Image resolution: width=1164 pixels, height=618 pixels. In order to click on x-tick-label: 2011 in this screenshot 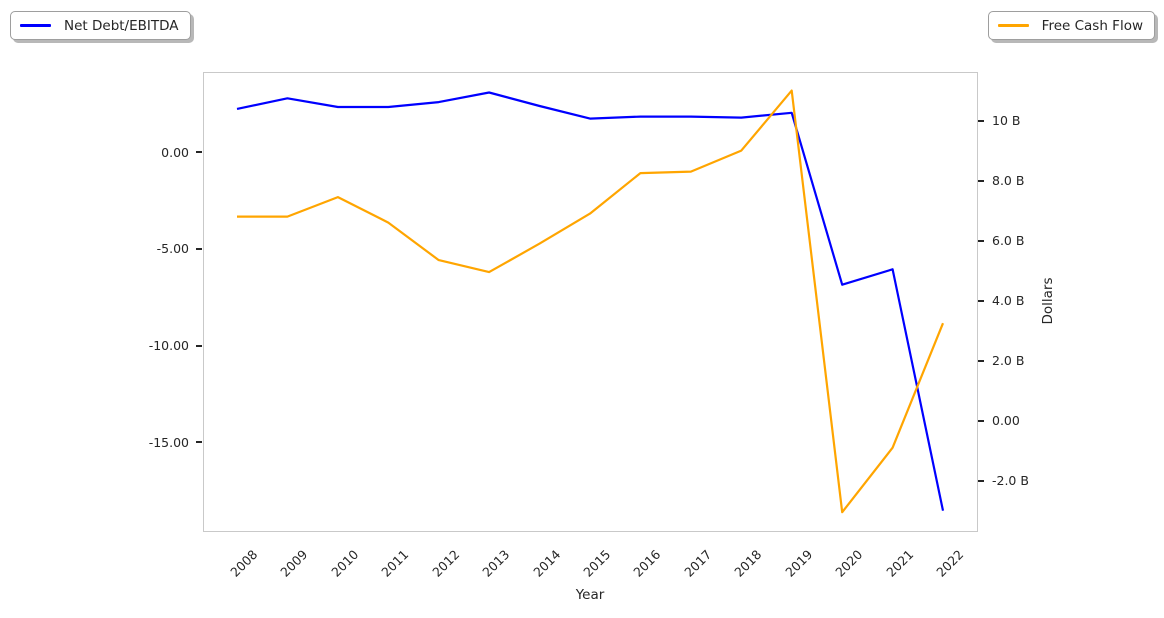, I will do `click(395, 563)`.